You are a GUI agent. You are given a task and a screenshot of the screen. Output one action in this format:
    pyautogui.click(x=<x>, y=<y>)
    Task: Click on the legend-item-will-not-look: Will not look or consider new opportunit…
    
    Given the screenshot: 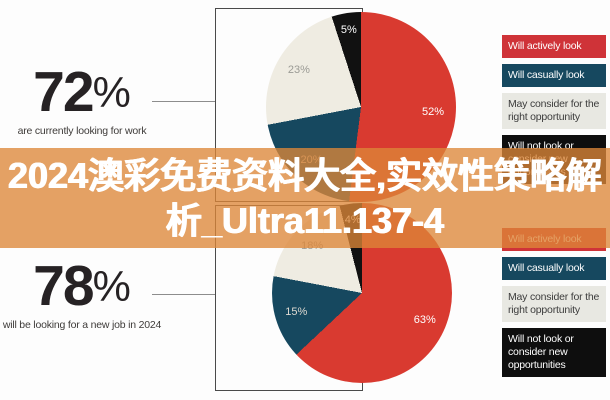 What is the action you would take?
    pyautogui.click(x=554, y=352)
    